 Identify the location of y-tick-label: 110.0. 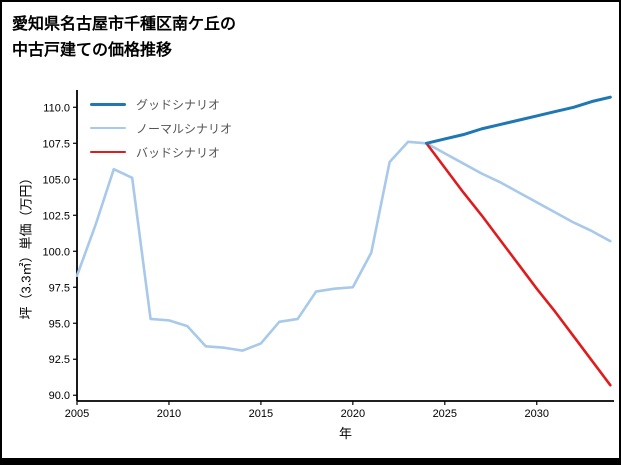
(56, 108).